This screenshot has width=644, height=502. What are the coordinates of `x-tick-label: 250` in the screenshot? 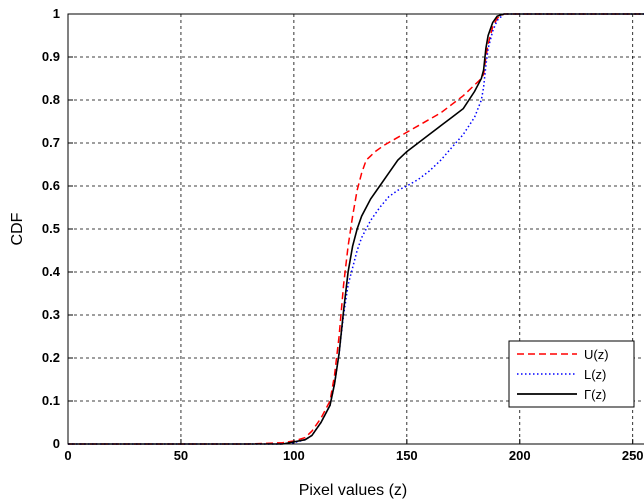 It's located at (633, 455).